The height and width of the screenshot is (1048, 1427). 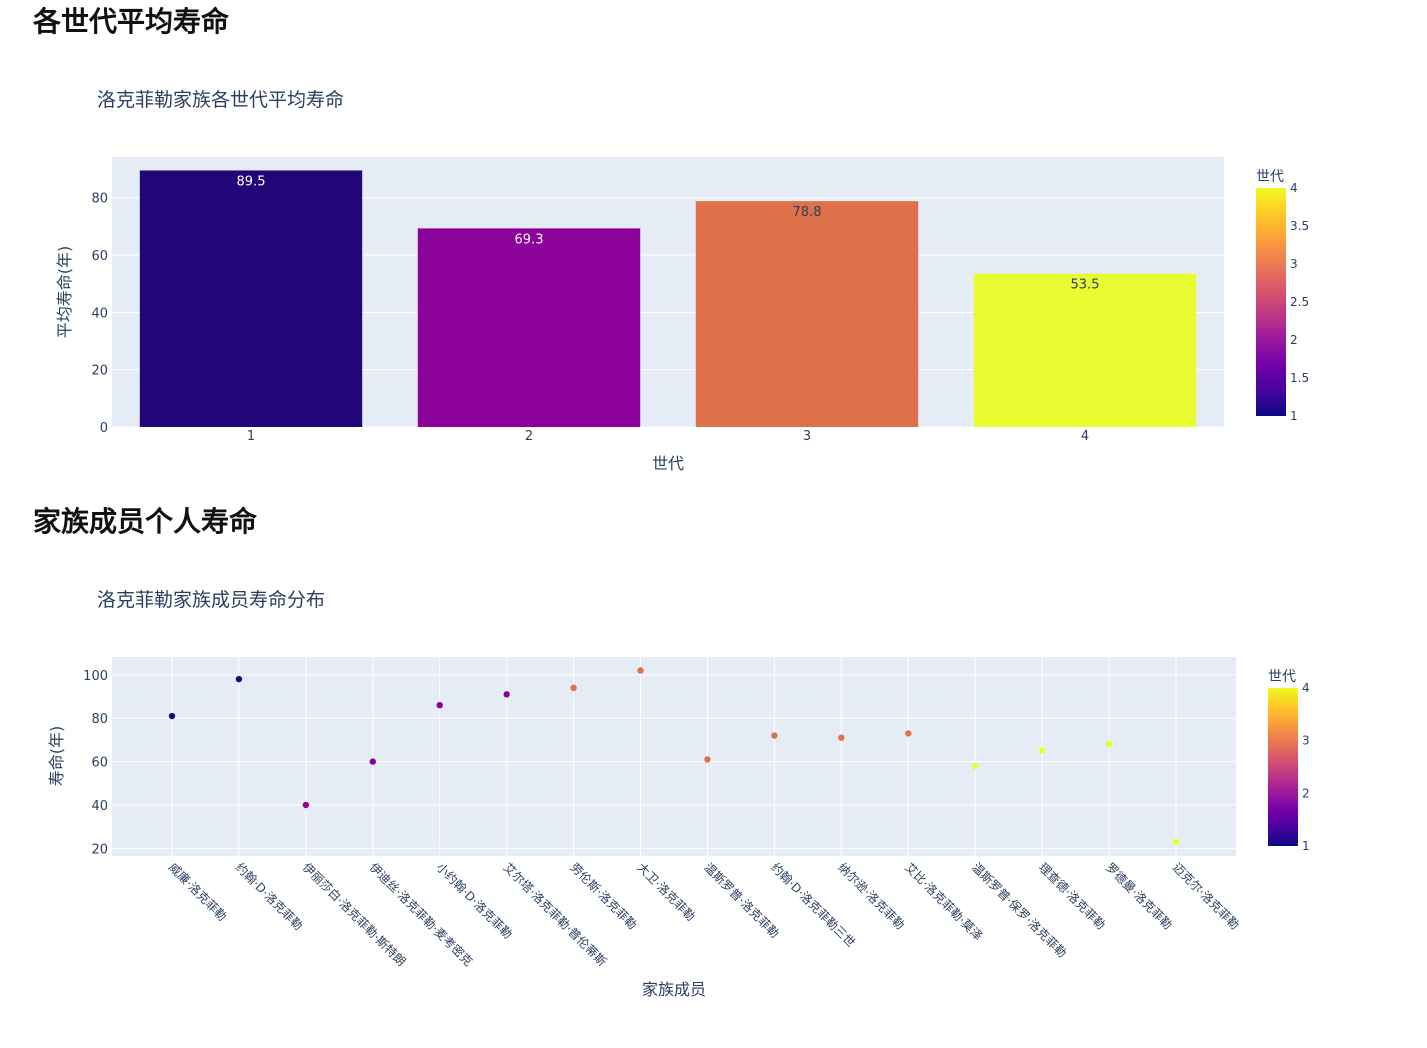 What do you see at coordinates (1206, 896) in the screenshot?
I see `scatter-chart-x-tick-label: 迈克尔·洛克菲勒` at bounding box center [1206, 896].